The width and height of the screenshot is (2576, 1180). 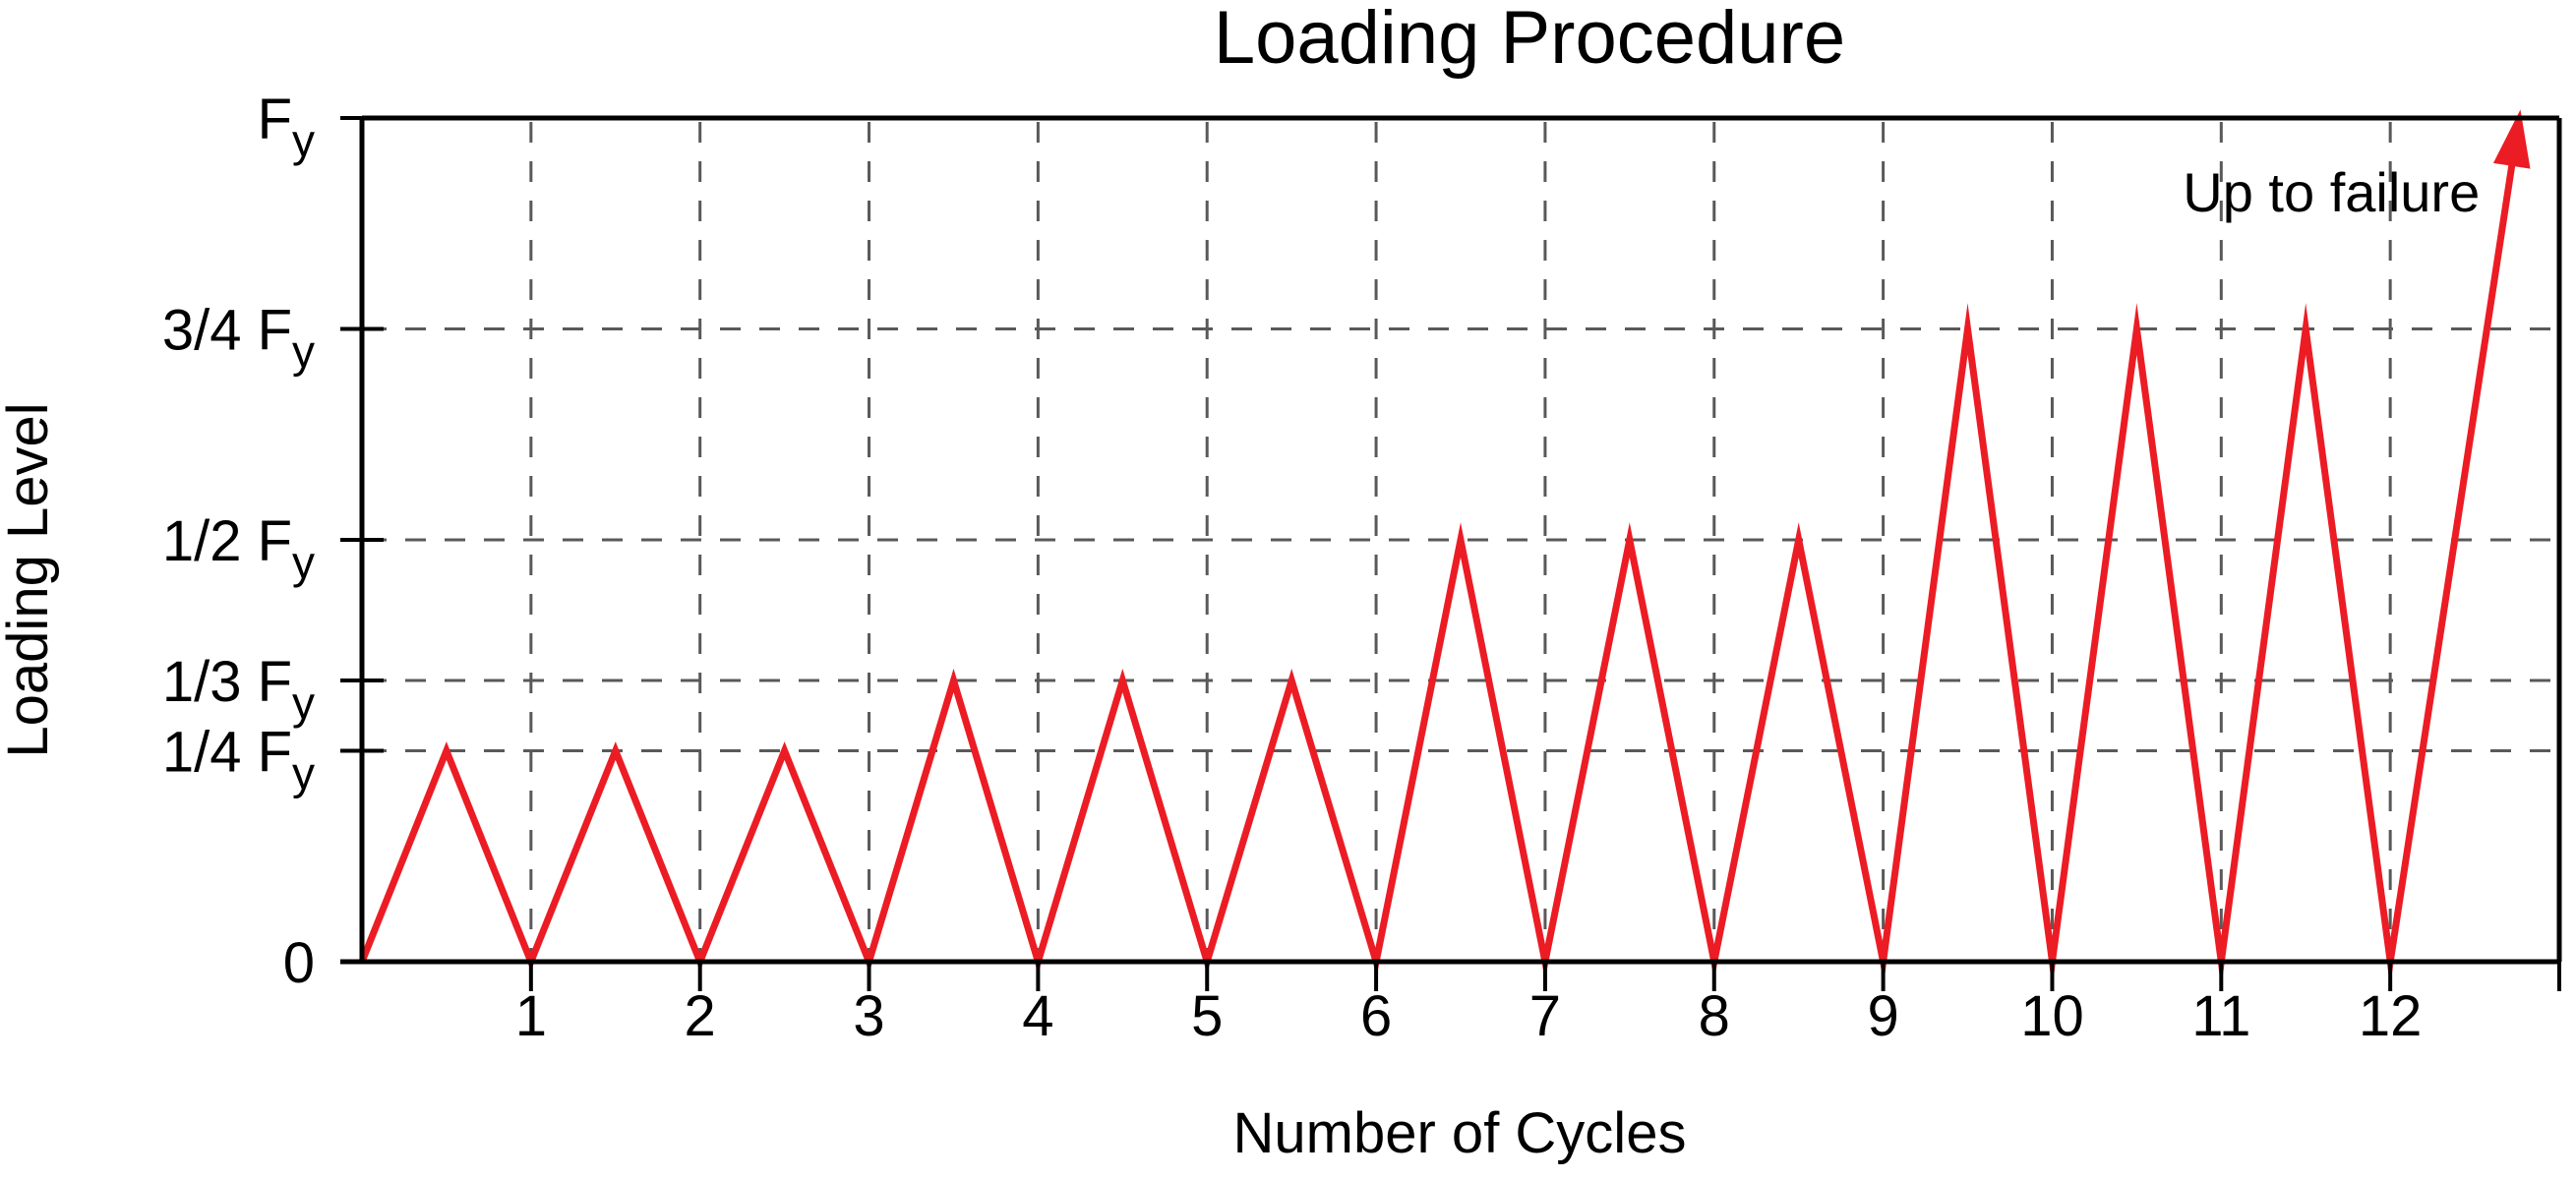 What do you see at coordinates (2332, 192) in the screenshot?
I see `up-to-failure-annotation: Up to failure` at bounding box center [2332, 192].